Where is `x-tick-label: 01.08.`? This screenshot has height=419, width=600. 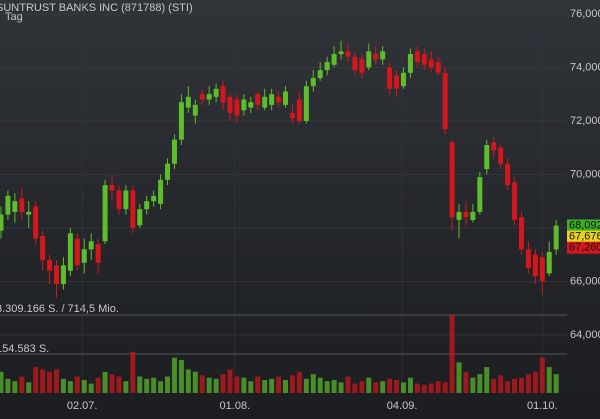 x-tick-label: 01.08. is located at coordinates (235, 406).